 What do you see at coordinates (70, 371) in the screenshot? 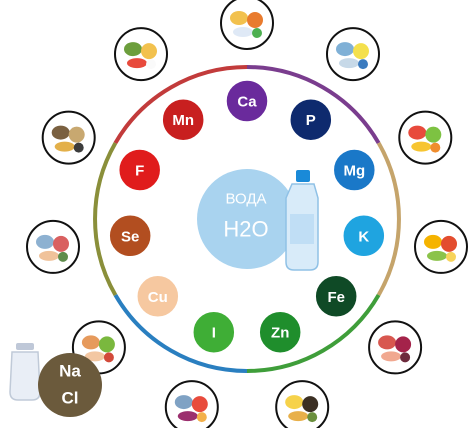
I see `salt-label-na: Na` at bounding box center [70, 371].